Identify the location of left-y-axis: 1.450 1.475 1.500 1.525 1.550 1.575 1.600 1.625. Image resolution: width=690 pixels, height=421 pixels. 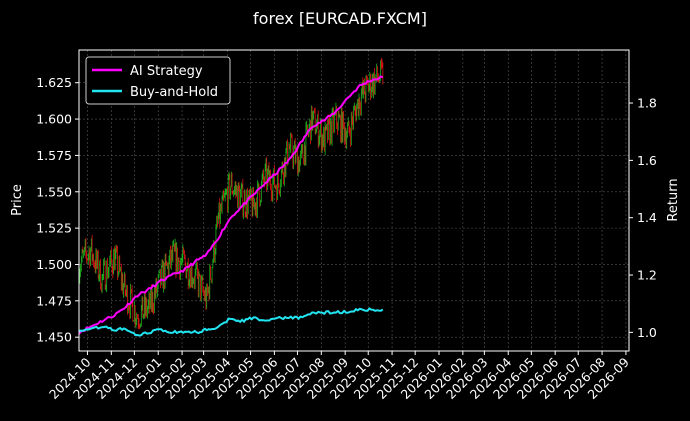
(57, 210).